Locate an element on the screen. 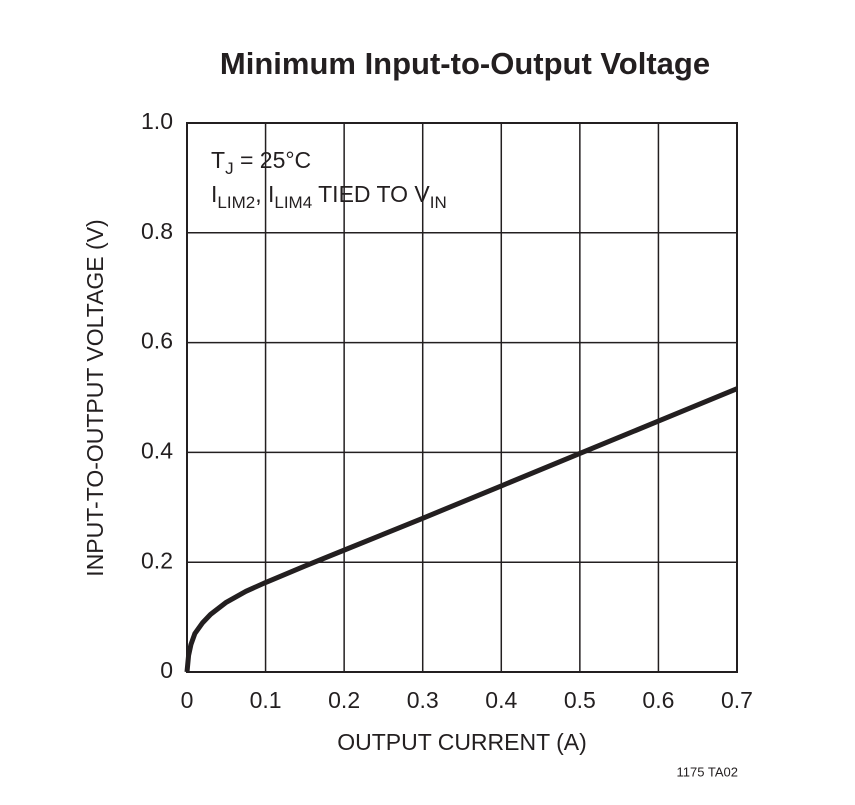 This screenshot has width=855, height=805. x-tick-label: 0.1 is located at coordinates (266, 700).